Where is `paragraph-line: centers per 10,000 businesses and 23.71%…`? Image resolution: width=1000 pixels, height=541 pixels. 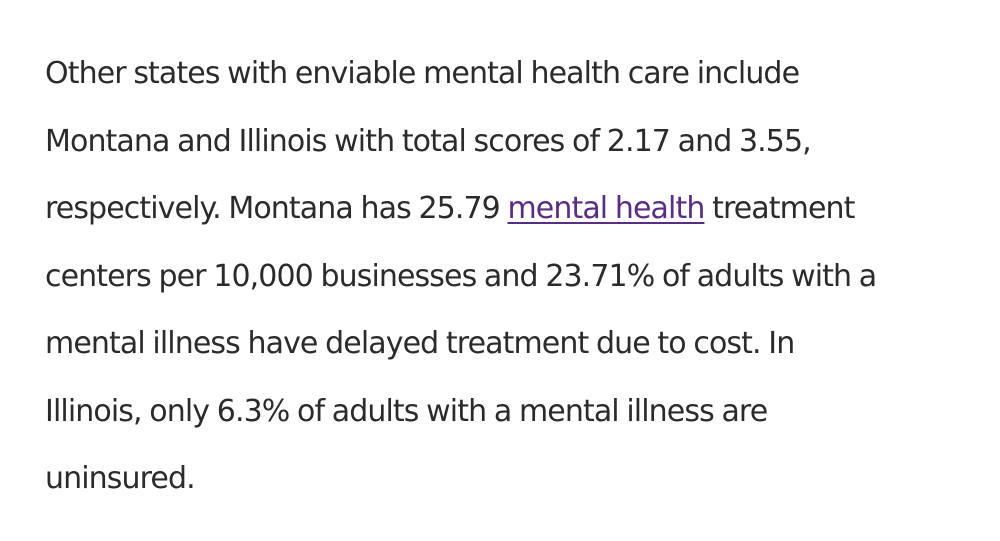
paragraph-line: centers per 10,000 businesses and 23.71%… is located at coordinates (461, 276).